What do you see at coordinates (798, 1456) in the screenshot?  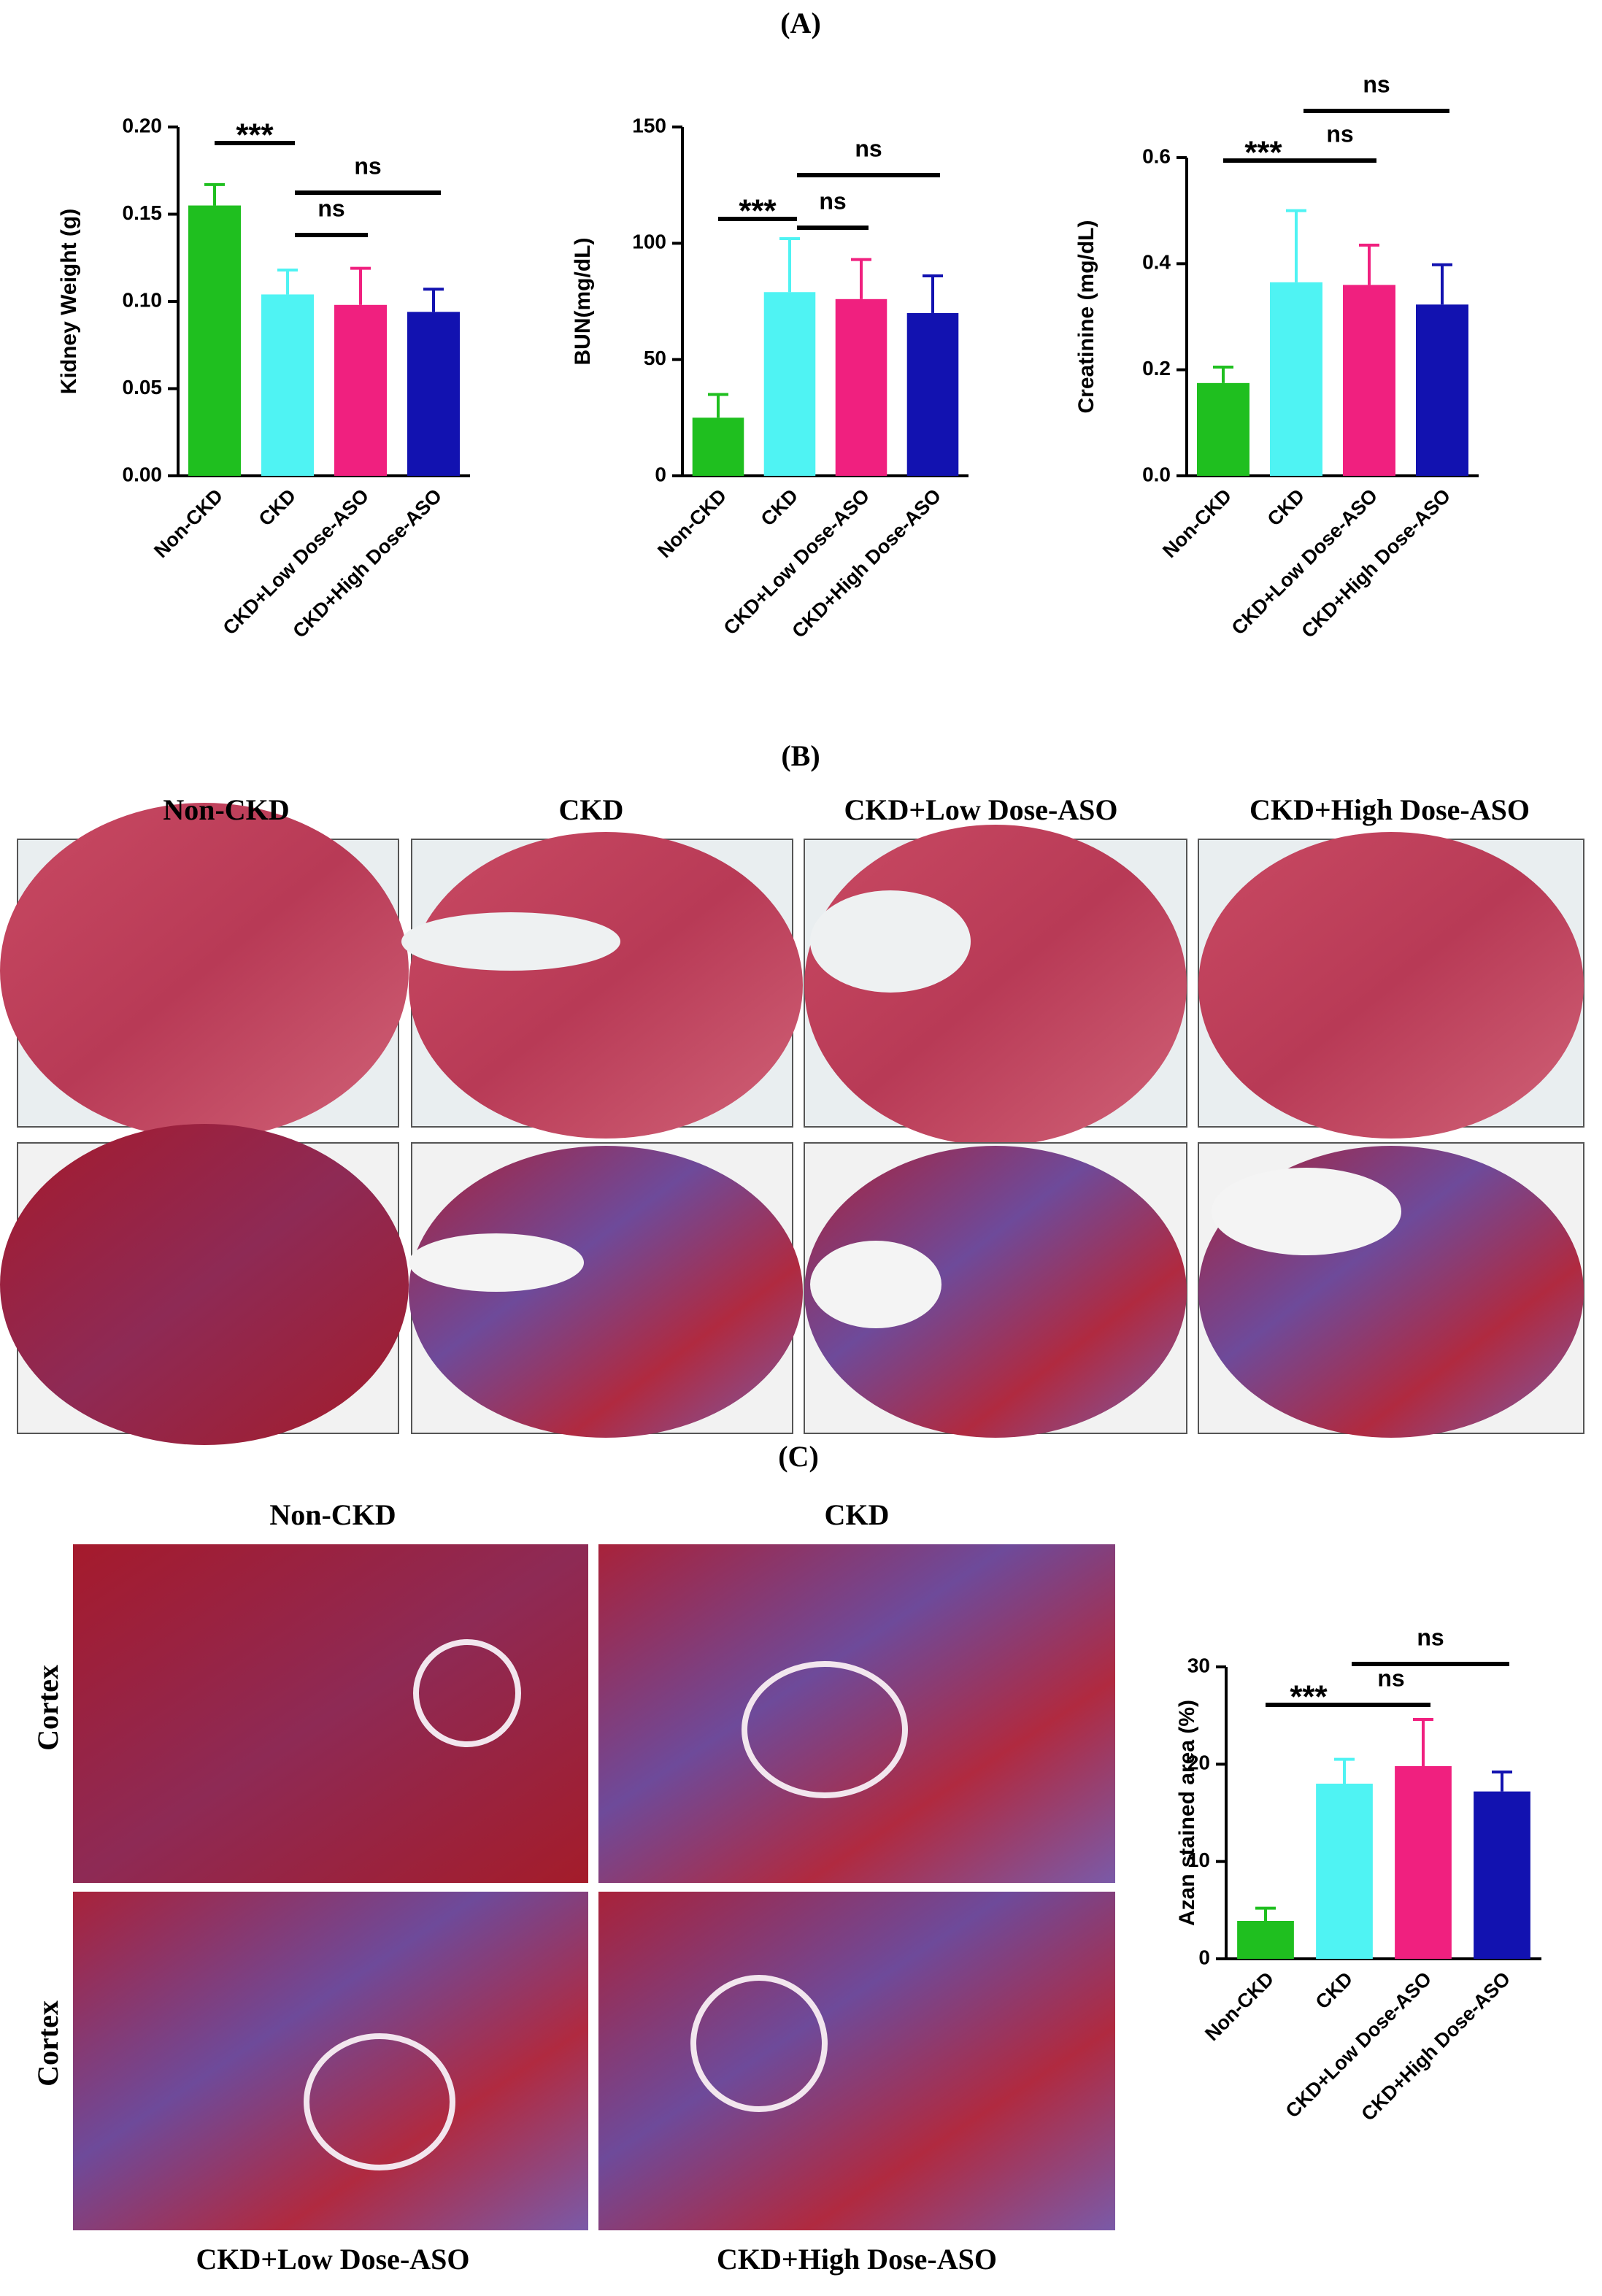 I see `panel-label: (C)` at bounding box center [798, 1456].